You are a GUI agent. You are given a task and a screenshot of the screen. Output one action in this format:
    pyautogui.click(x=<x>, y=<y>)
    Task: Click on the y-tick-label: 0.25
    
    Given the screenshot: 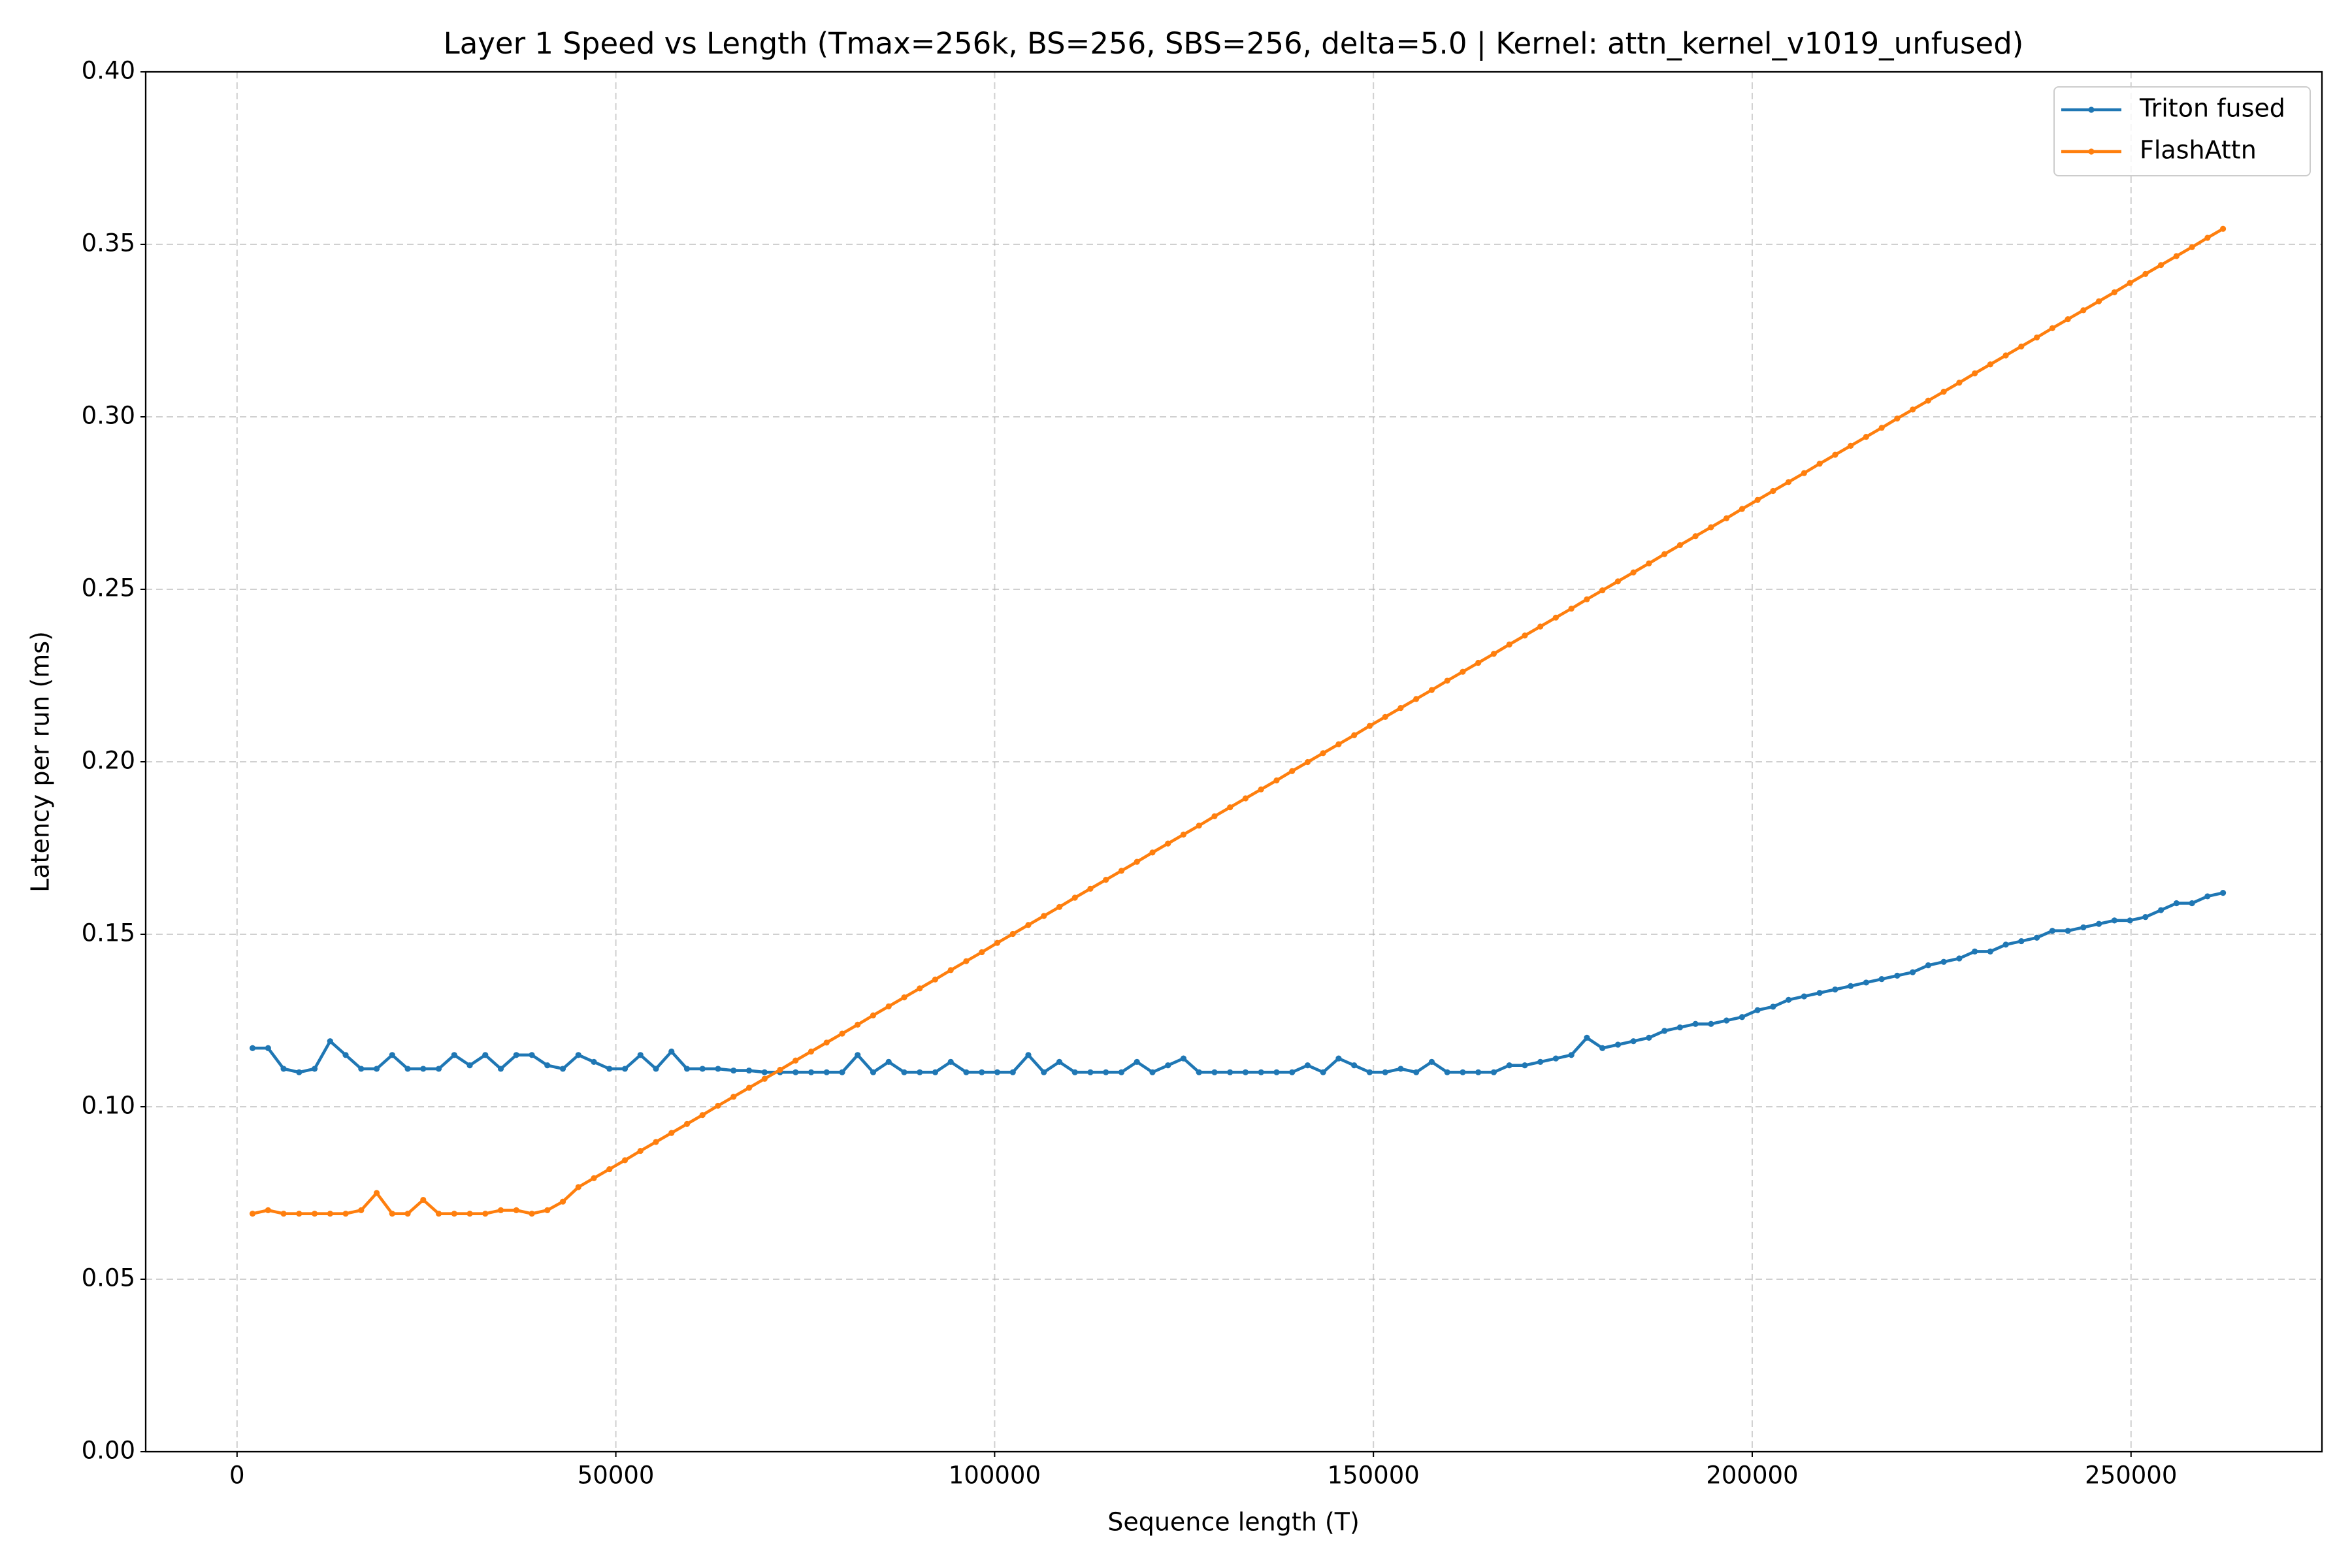 What is the action you would take?
    pyautogui.click(x=108, y=588)
    